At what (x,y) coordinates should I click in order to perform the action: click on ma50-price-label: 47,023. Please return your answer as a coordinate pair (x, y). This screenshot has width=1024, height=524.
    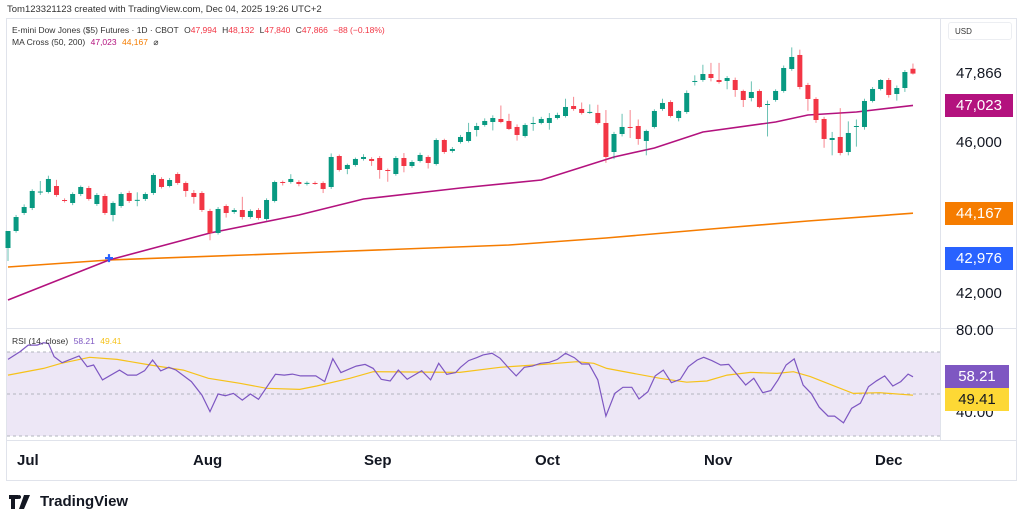
    Looking at the image, I should click on (979, 105).